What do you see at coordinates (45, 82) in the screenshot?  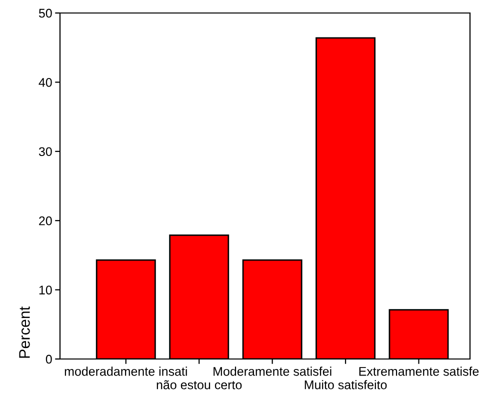 I see `y-tick-label: 40` at bounding box center [45, 82].